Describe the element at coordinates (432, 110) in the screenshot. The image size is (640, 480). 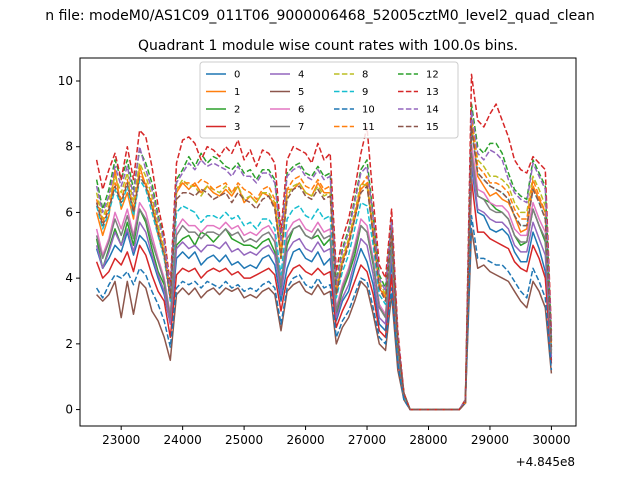
I see `legend-label-14: 14` at that location.